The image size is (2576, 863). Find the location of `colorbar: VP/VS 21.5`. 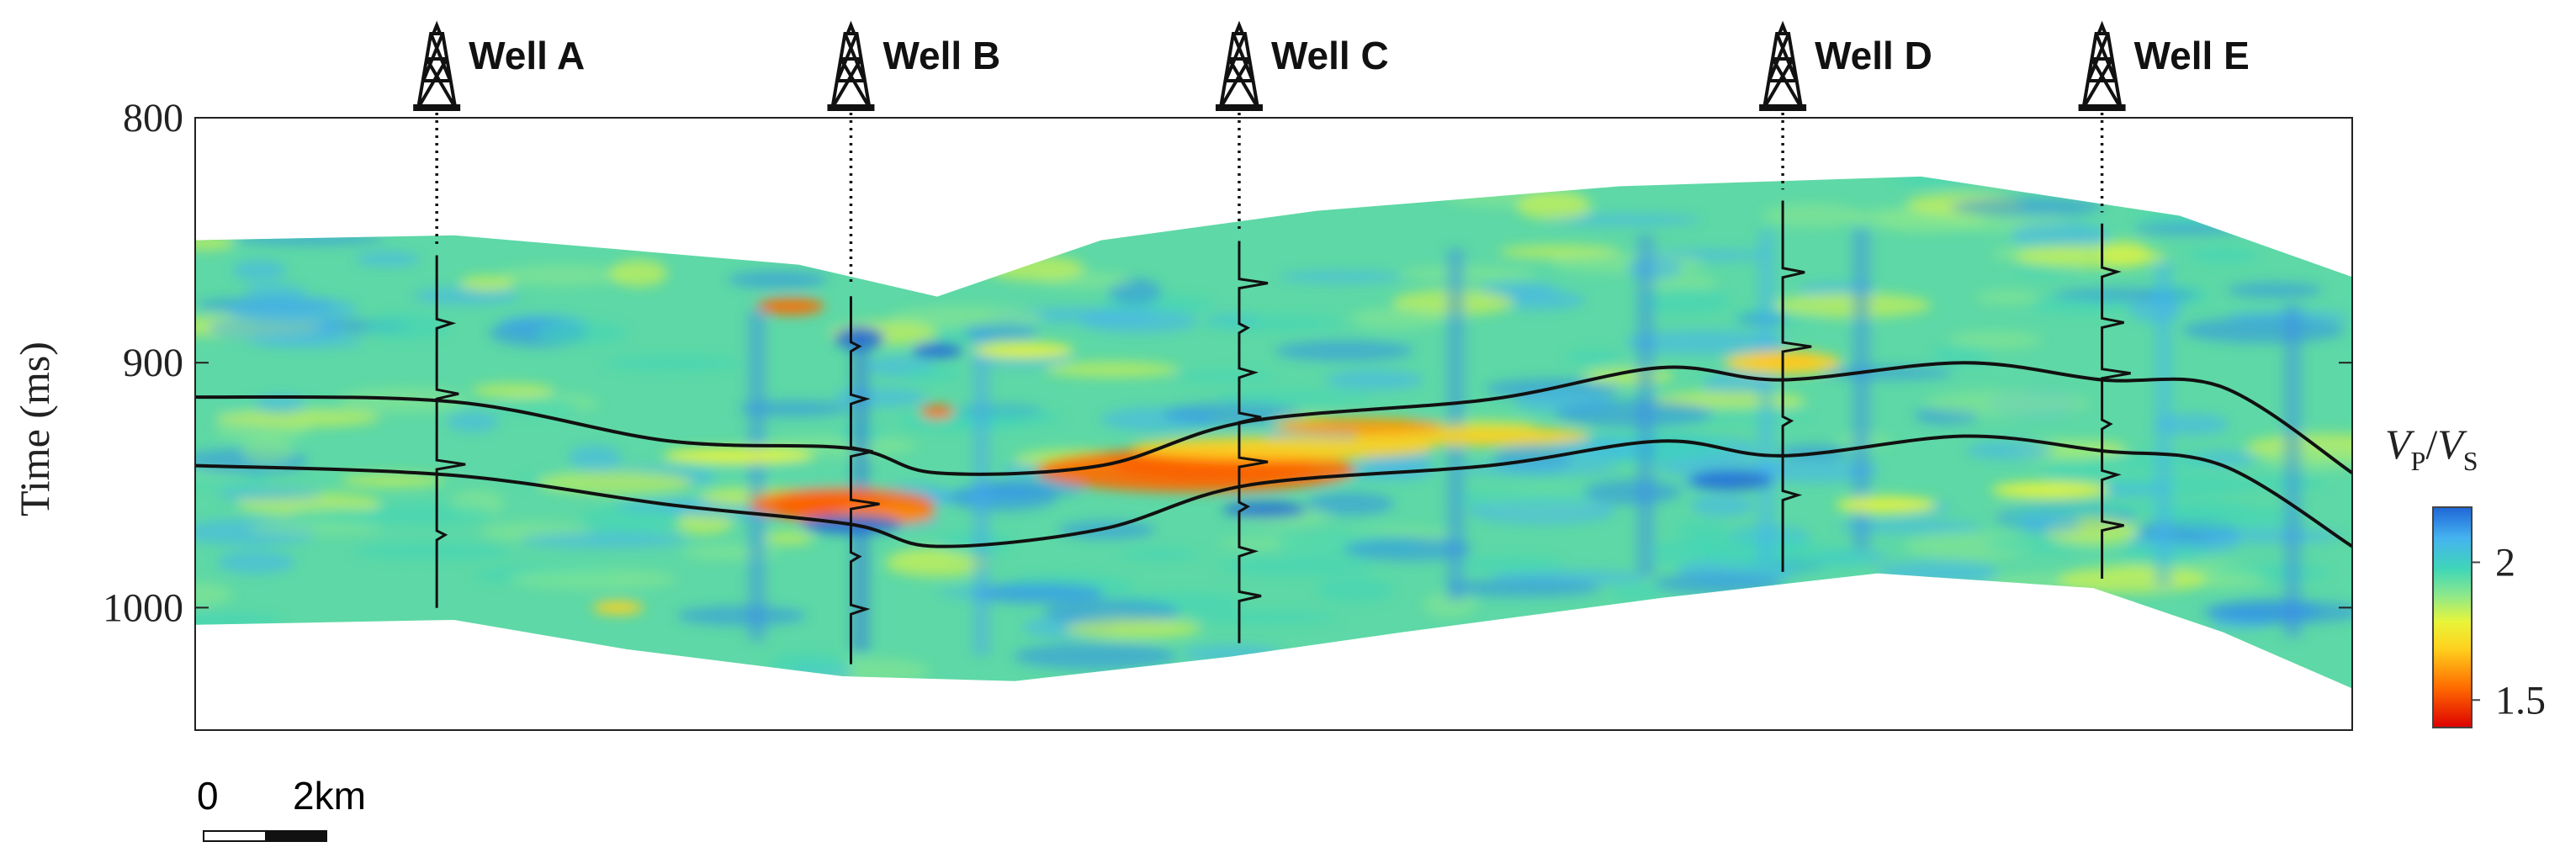

colorbar: VP/VS 21.5 is located at coordinates (2465, 574).